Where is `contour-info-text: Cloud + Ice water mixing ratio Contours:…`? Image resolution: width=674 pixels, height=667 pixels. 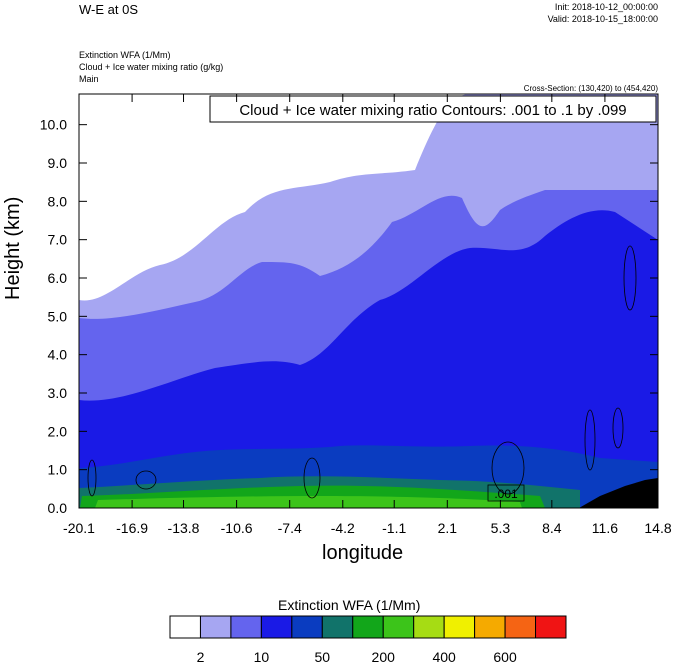
contour-info-text: Cloud + Ice water mixing ratio Contours:… is located at coordinates (432, 110).